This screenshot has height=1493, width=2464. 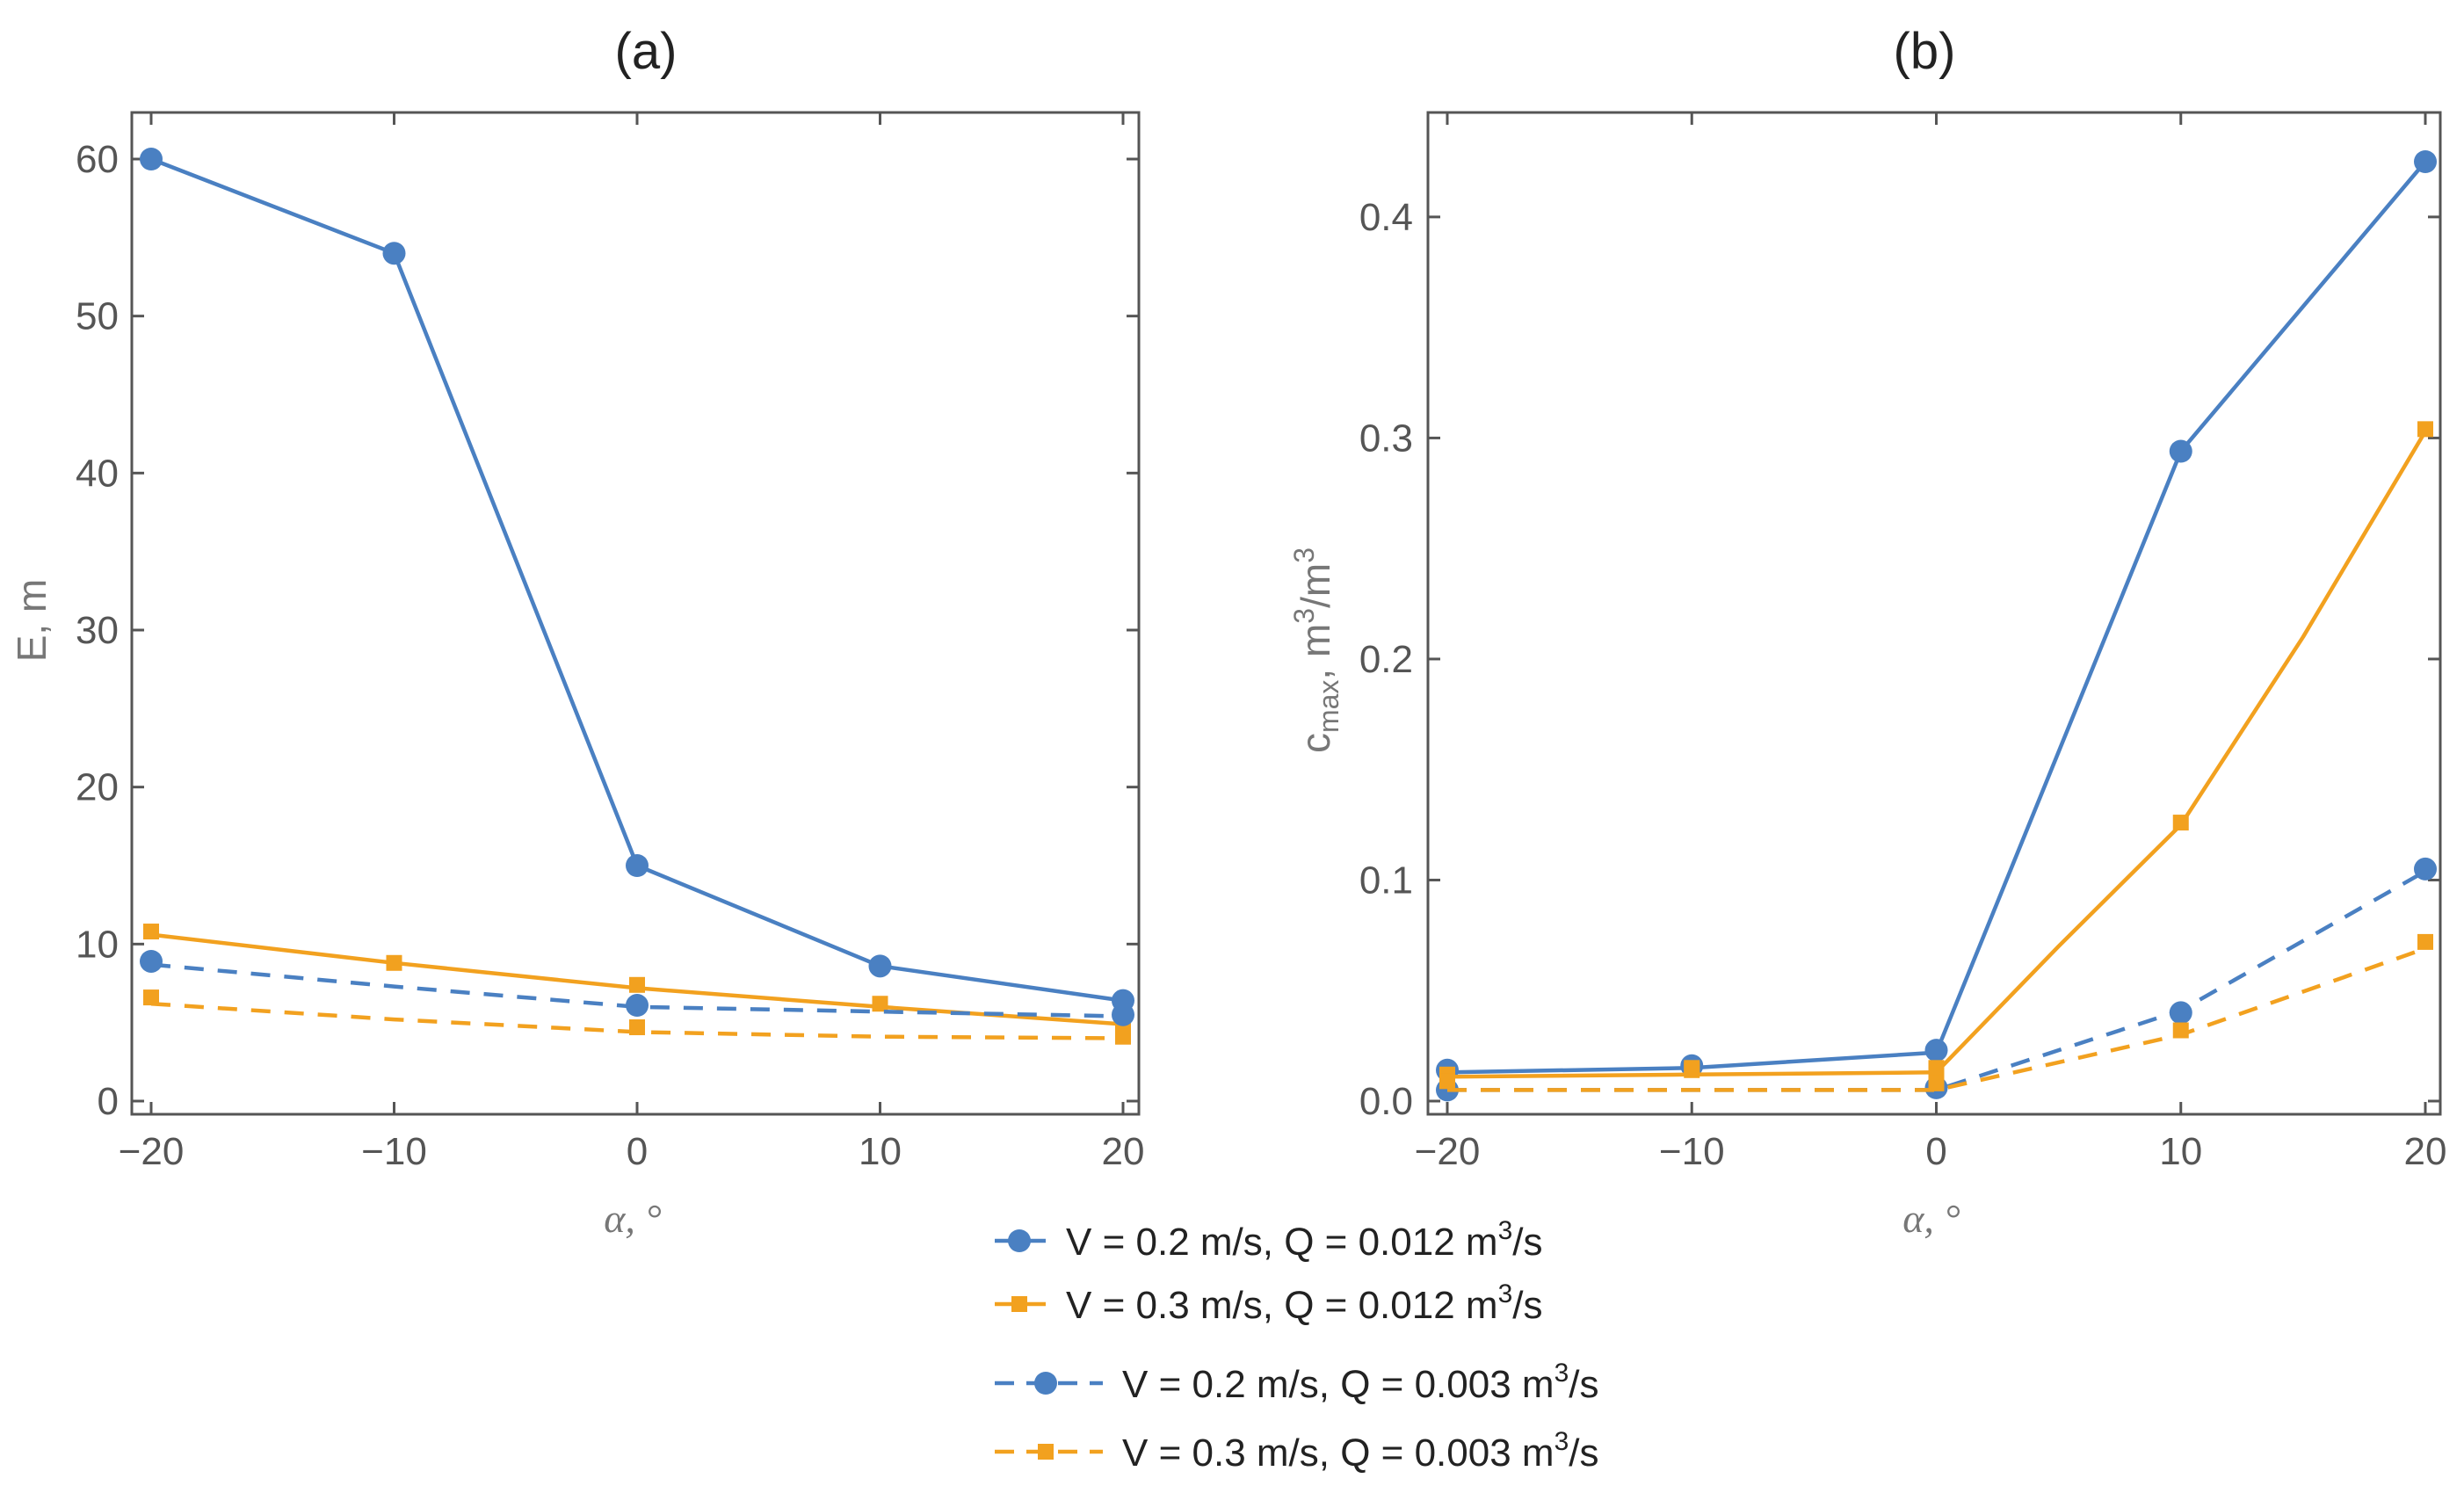 What do you see at coordinates (1386, 218) in the screenshot?
I see `y-tick-label: 0.4` at bounding box center [1386, 218].